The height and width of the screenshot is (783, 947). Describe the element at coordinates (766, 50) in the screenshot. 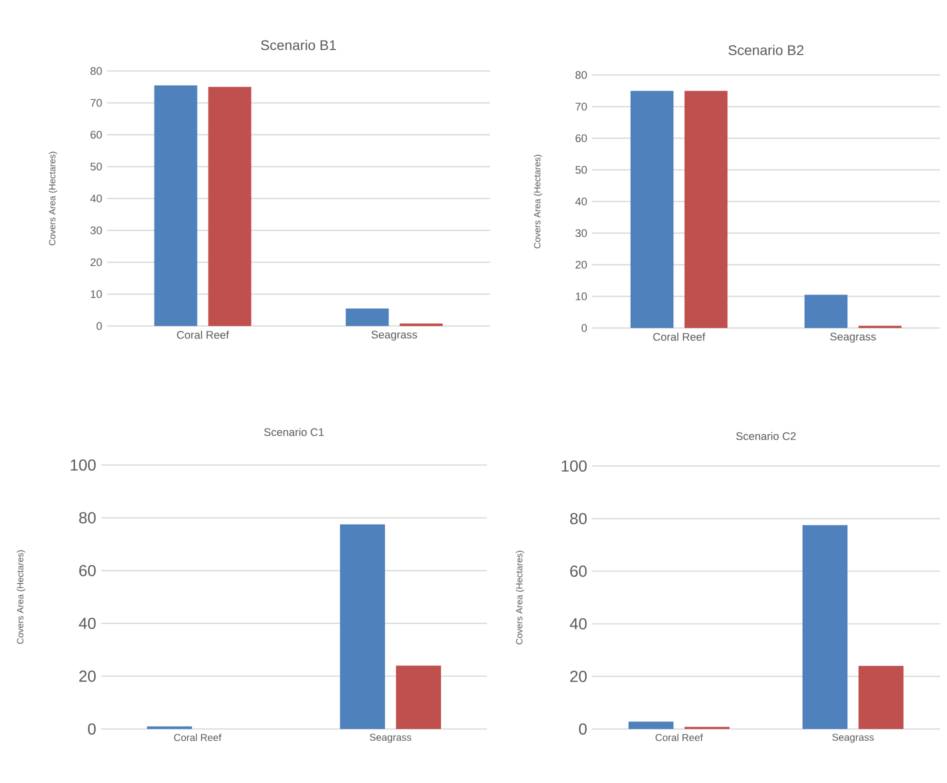

I see `chart-title: Scenario B2` at that location.